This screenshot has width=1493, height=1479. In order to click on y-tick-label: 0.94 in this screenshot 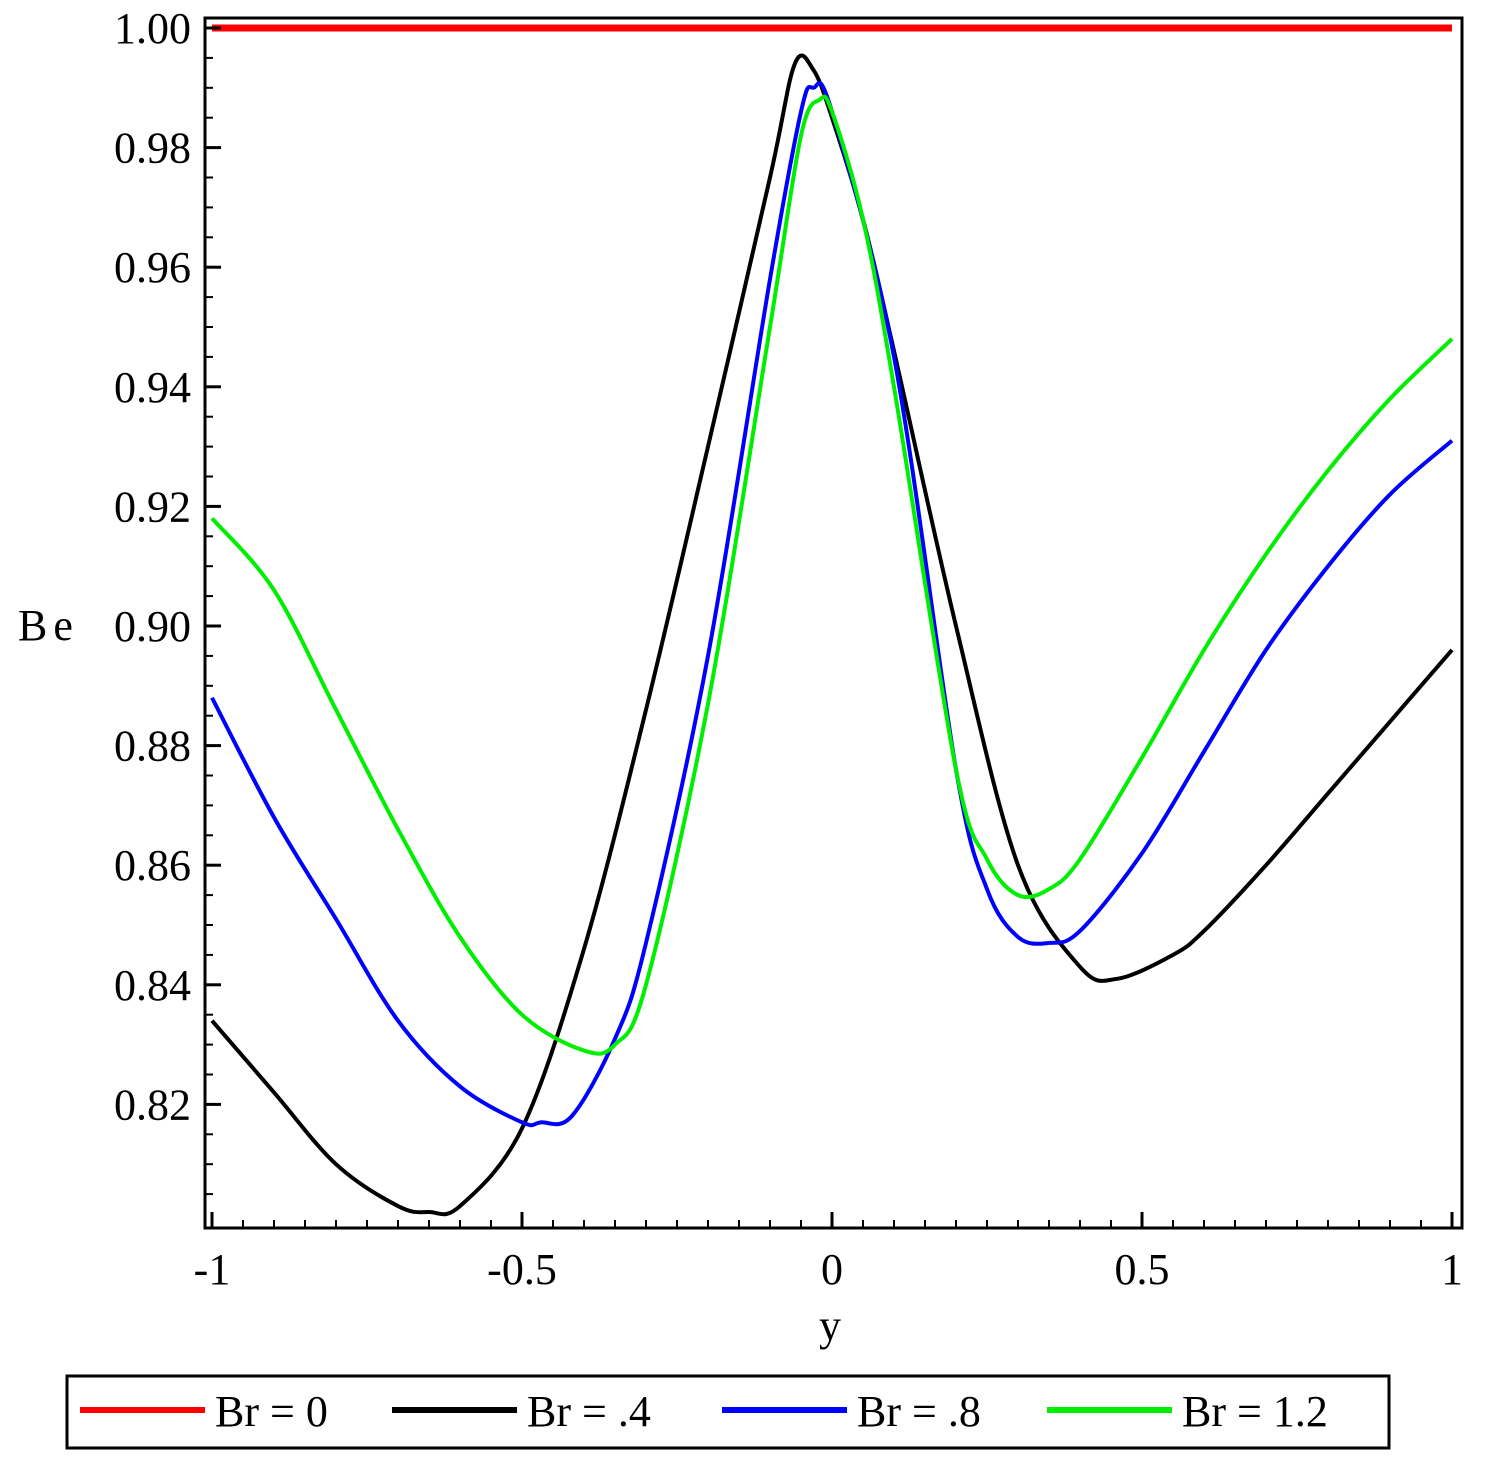, I will do `click(152, 387)`.